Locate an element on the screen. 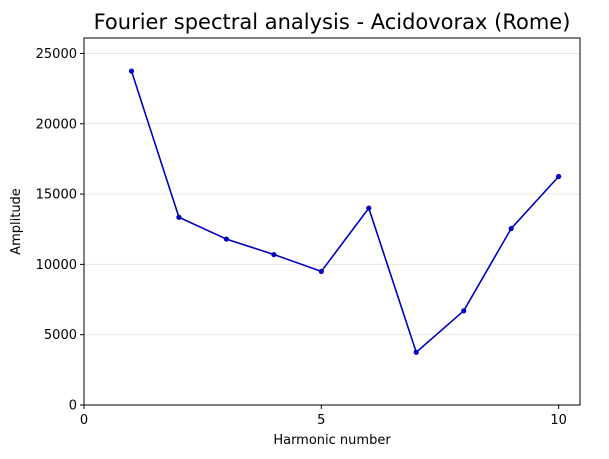 This screenshot has width=609, height=459. x-axis-label: Harmonic number is located at coordinates (332, 440).